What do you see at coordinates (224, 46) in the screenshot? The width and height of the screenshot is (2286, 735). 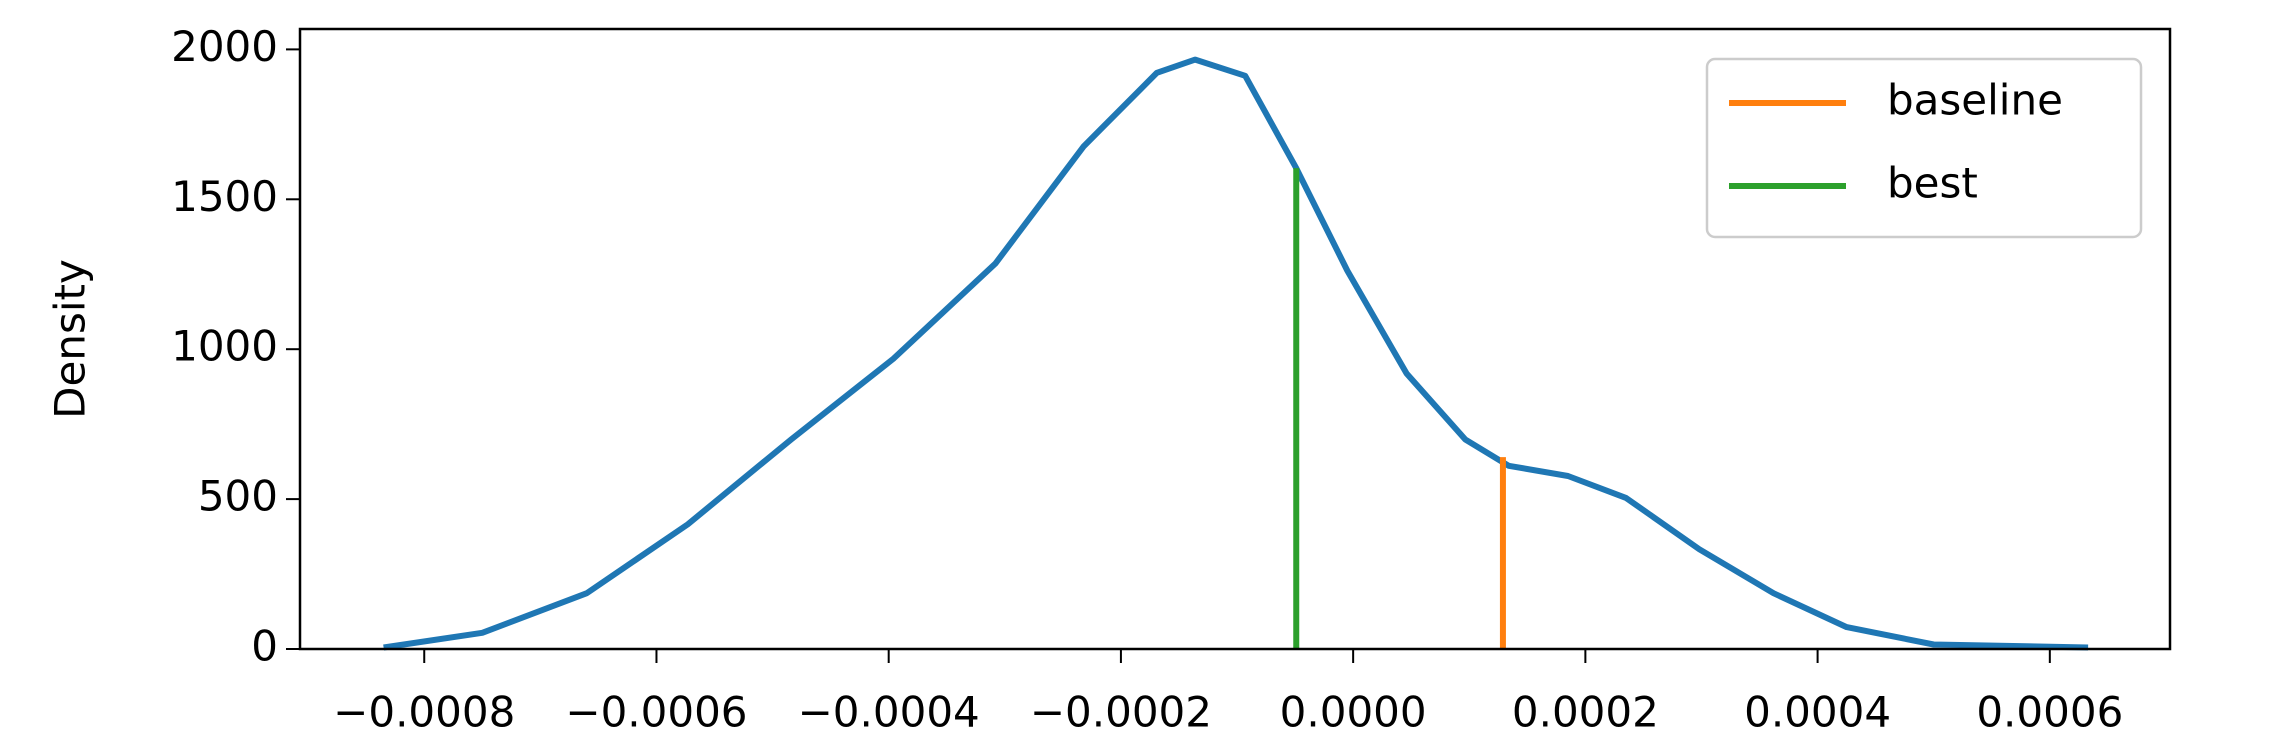 I see `y-tick-label: 2000` at bounding box center [224, 46].